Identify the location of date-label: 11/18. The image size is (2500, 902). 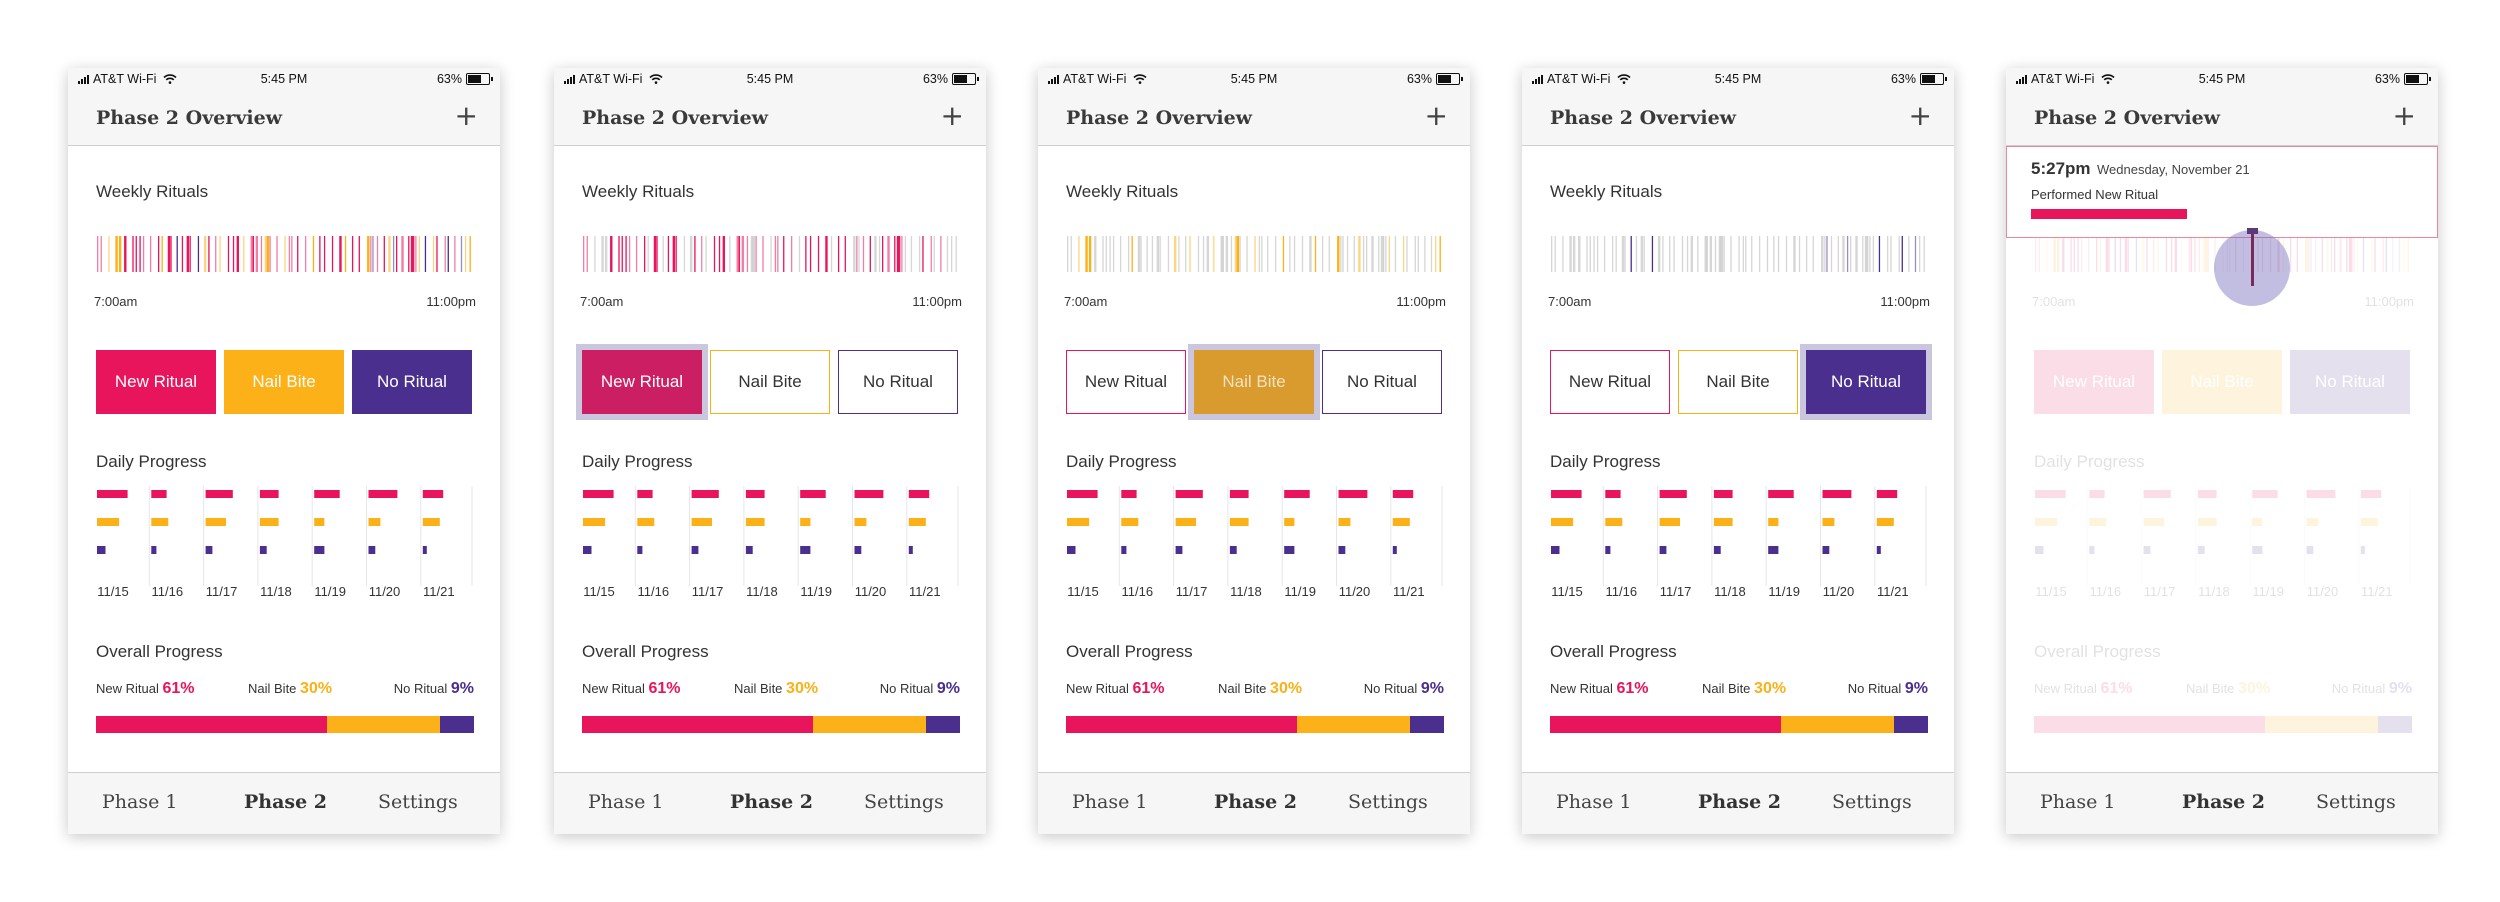
(2214, 591).